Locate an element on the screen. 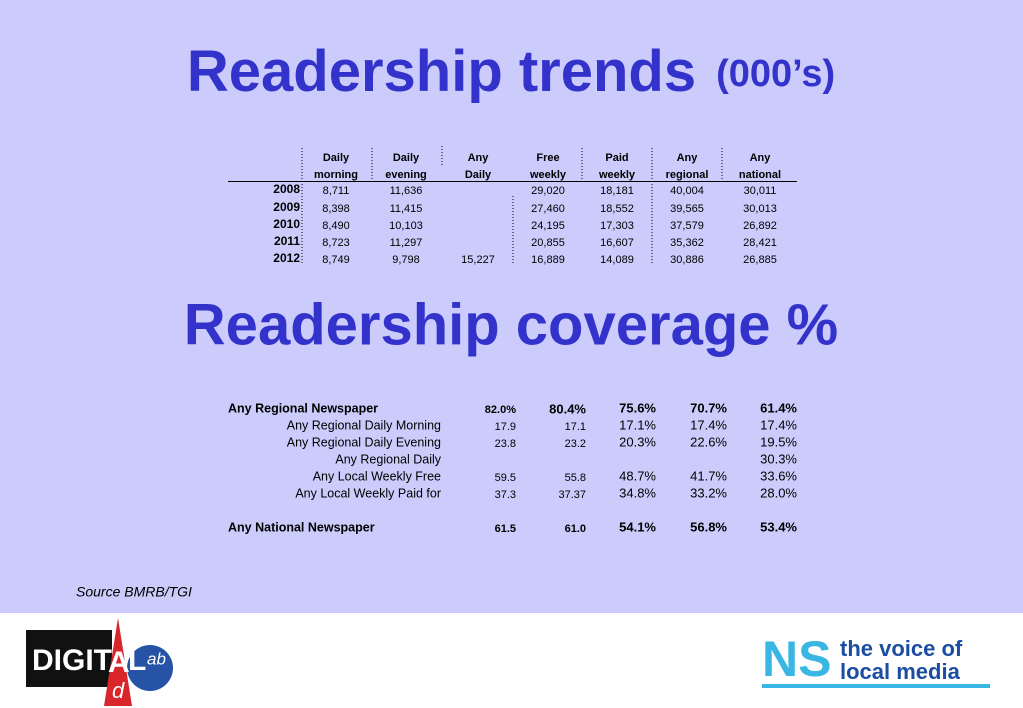  logo-text: ab is located at coordinates (156, 658).